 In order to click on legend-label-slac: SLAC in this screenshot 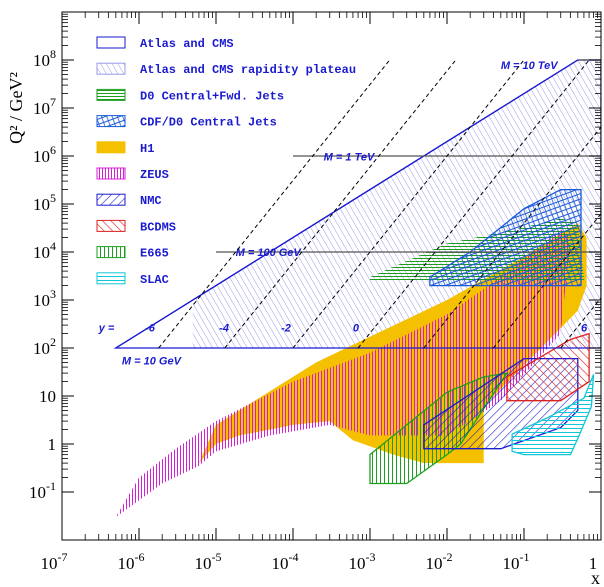, I will do `click(154, 280)`.